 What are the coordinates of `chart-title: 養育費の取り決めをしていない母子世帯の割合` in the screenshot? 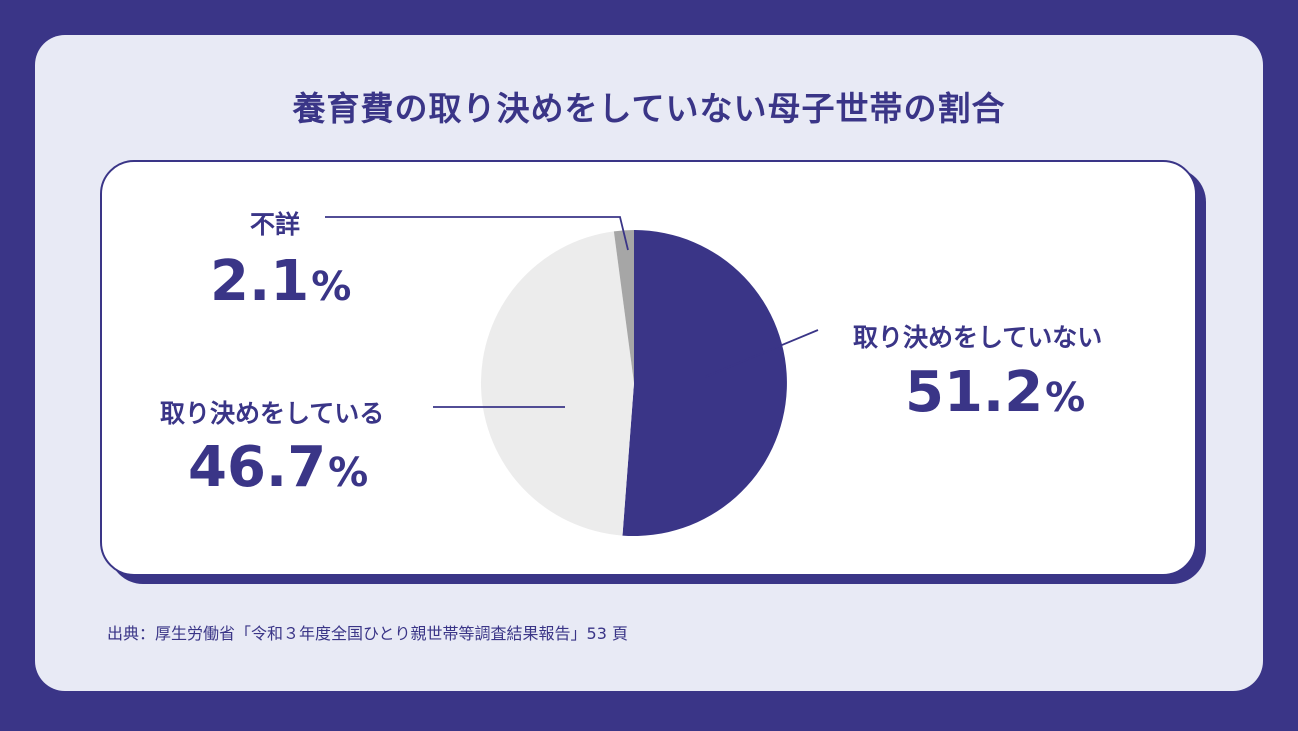 It's located at (649, 108).